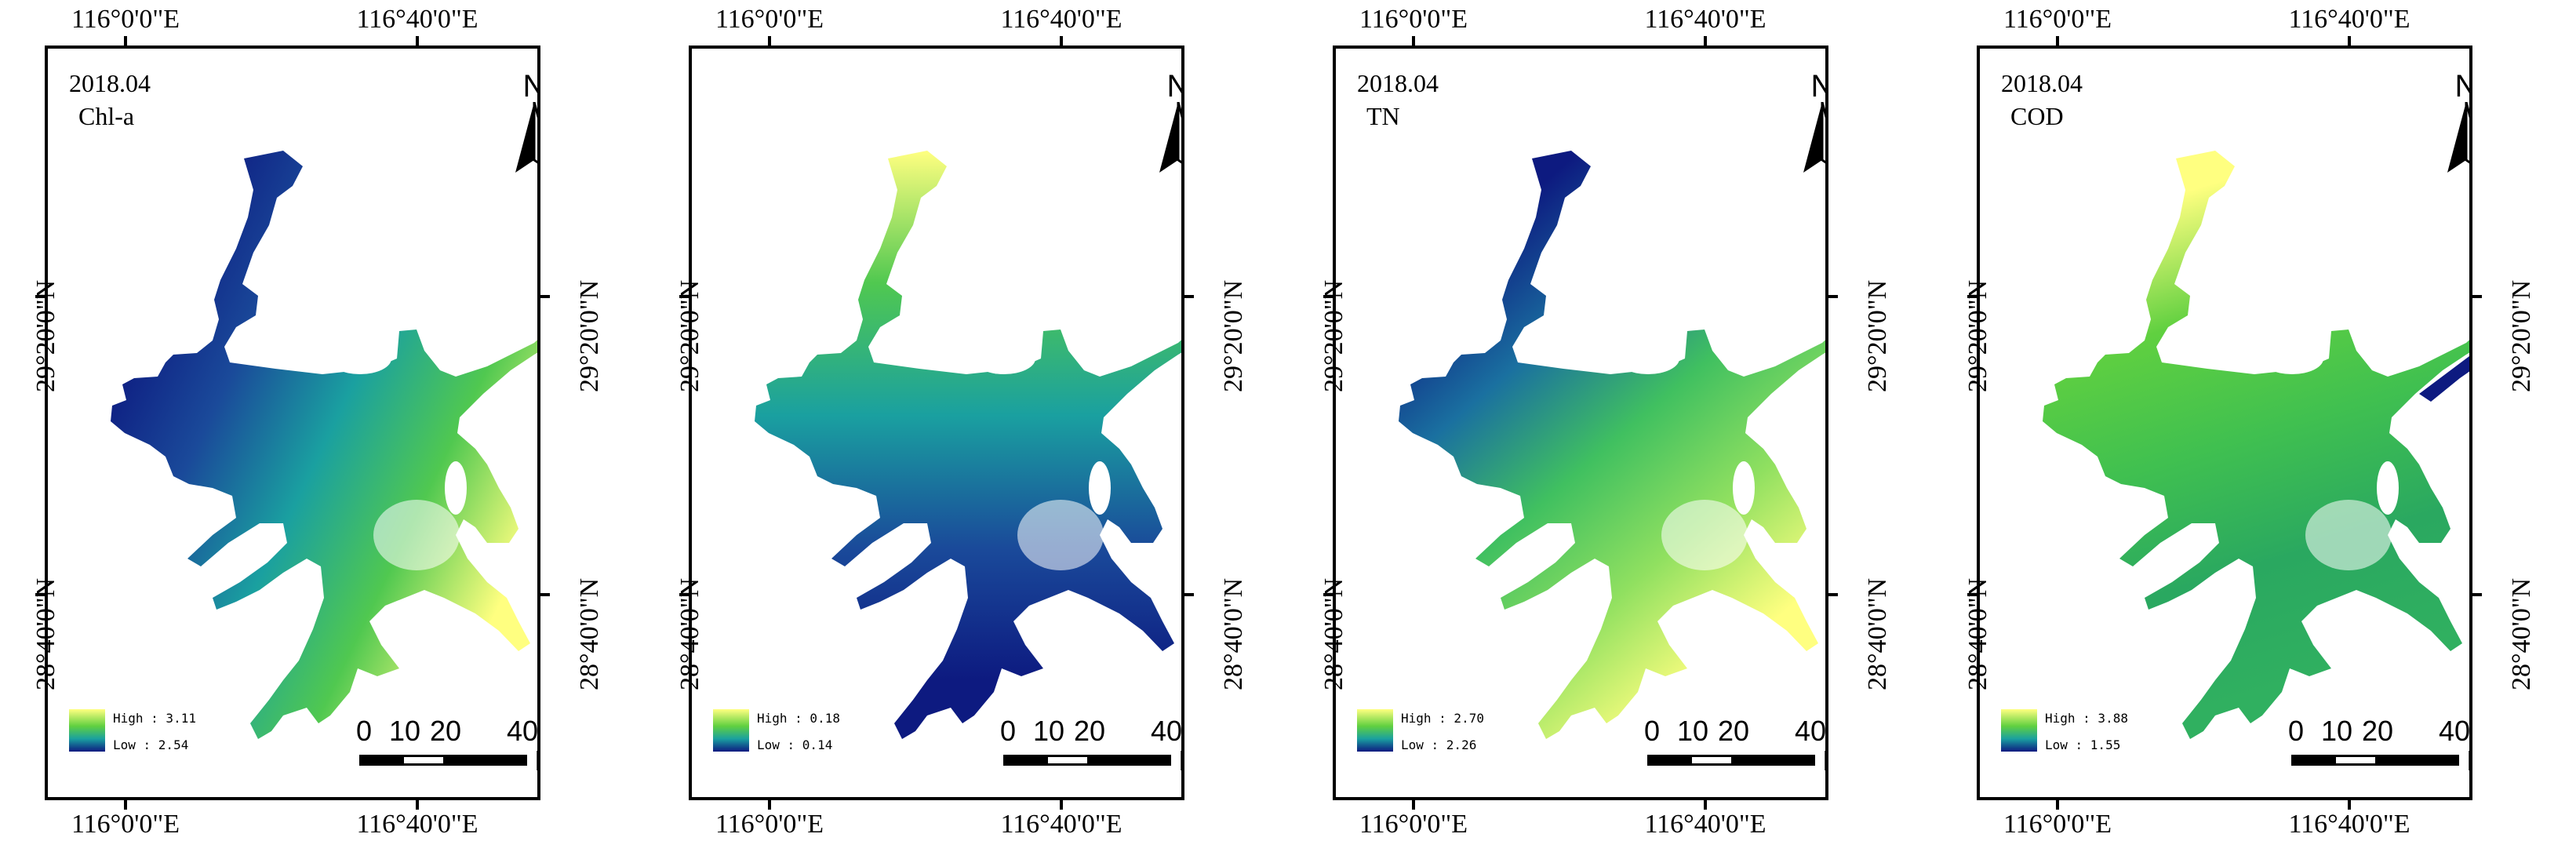 The image size is (2576, 852). What do you see at coordinates (364, 731) in the screenshot?
I see `scale-tick-label: 0` at bounding box center [364, 731].